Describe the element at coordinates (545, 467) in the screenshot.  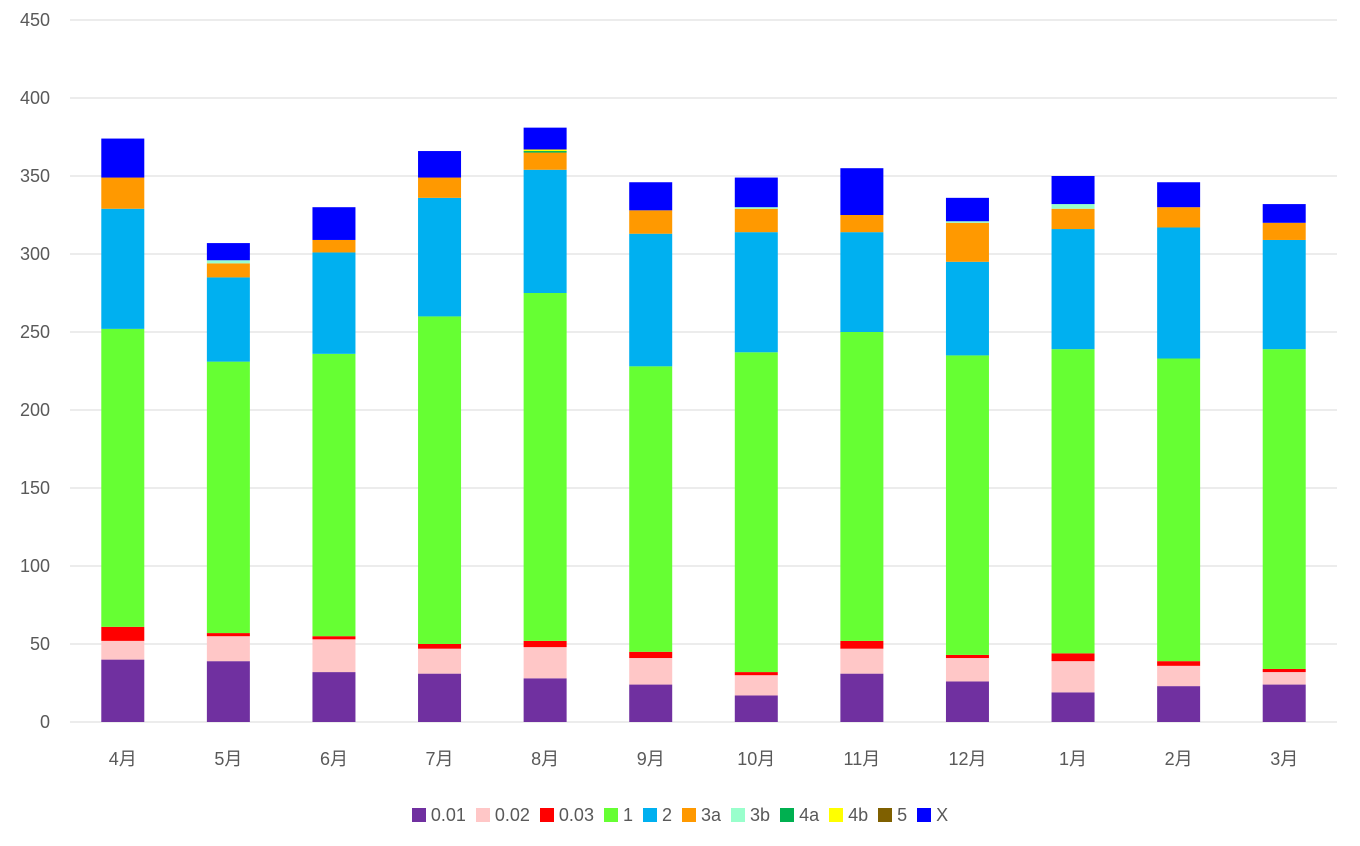
I see `bar-segment-1-8月` at that location.